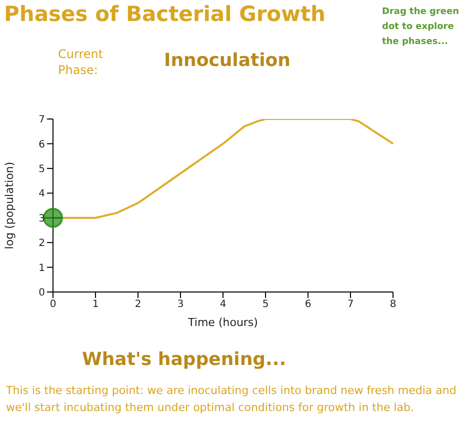 This screenshot has height=447, width=466. What do you see at coordinates (393, 304) in the screenshot?
I see `x-tick-label: 8` at bounding box center [393, 304].